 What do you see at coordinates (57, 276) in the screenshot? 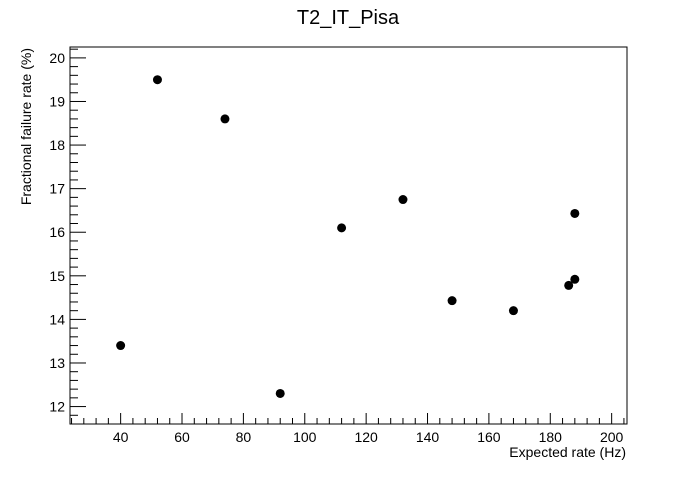
I see `y-tick-label: 15` at bounding box center [57, 276].